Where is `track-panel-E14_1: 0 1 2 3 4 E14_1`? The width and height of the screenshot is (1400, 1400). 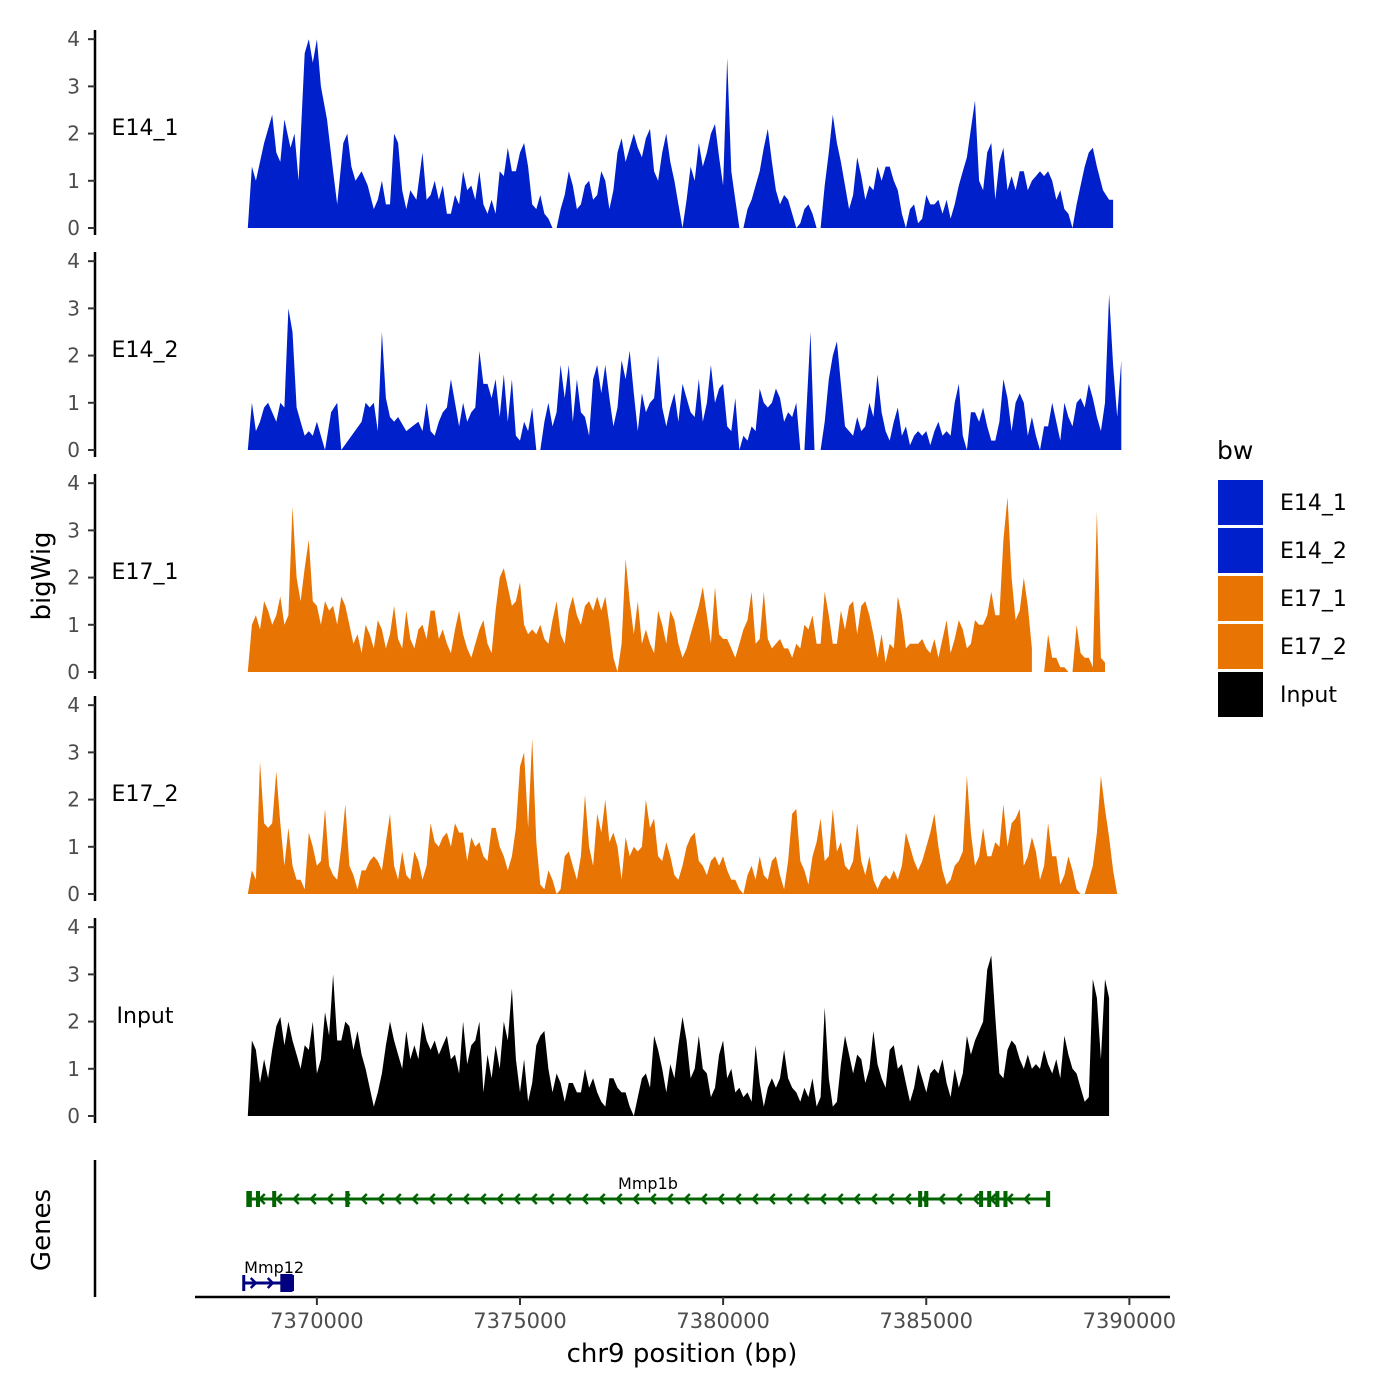
track-panel-E14_1: 0 1 2 3 4 E14_1 is located at coordinates (590, 133).